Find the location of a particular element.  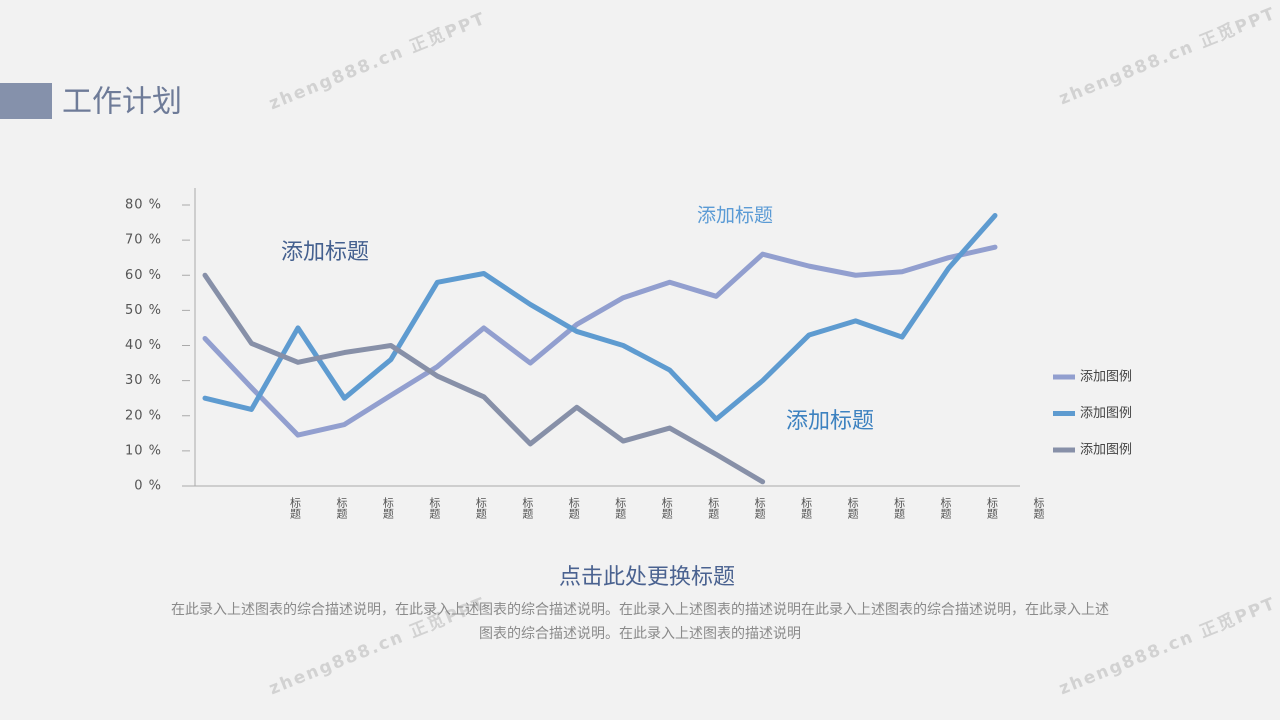

y-tick-label: 20 % is located at coordinates (143, 415).